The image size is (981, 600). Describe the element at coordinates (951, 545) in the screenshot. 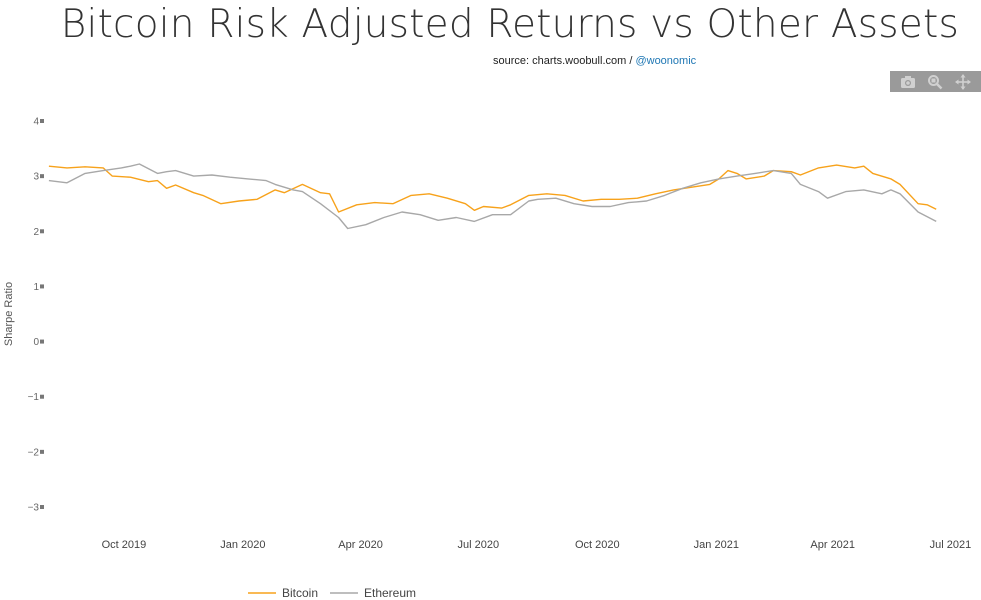

I see `x-tick-label: Jul 2021` at that location.